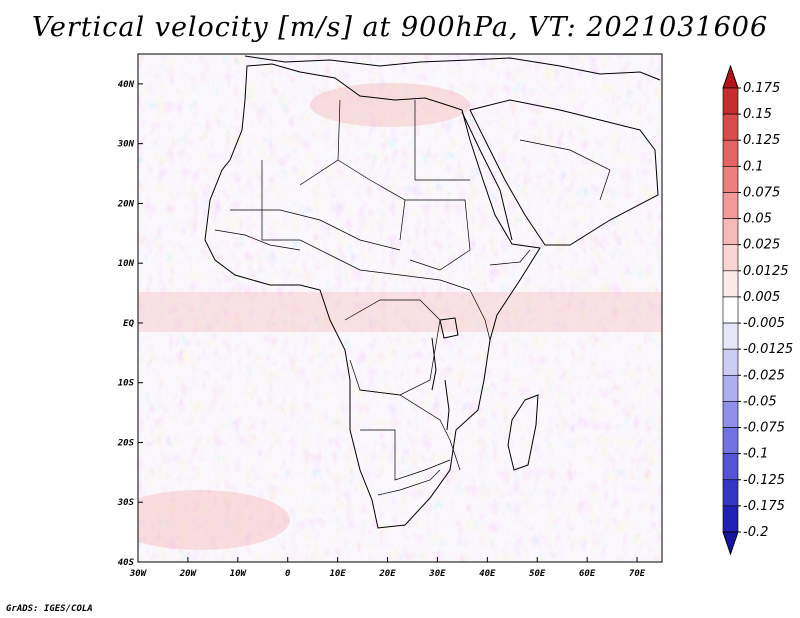 This screenshot has height=618, width=800. What do you see at coordinates (371, 200) in the screenshot?
I see `border-niger-chad` at bounding box center [371, 200].